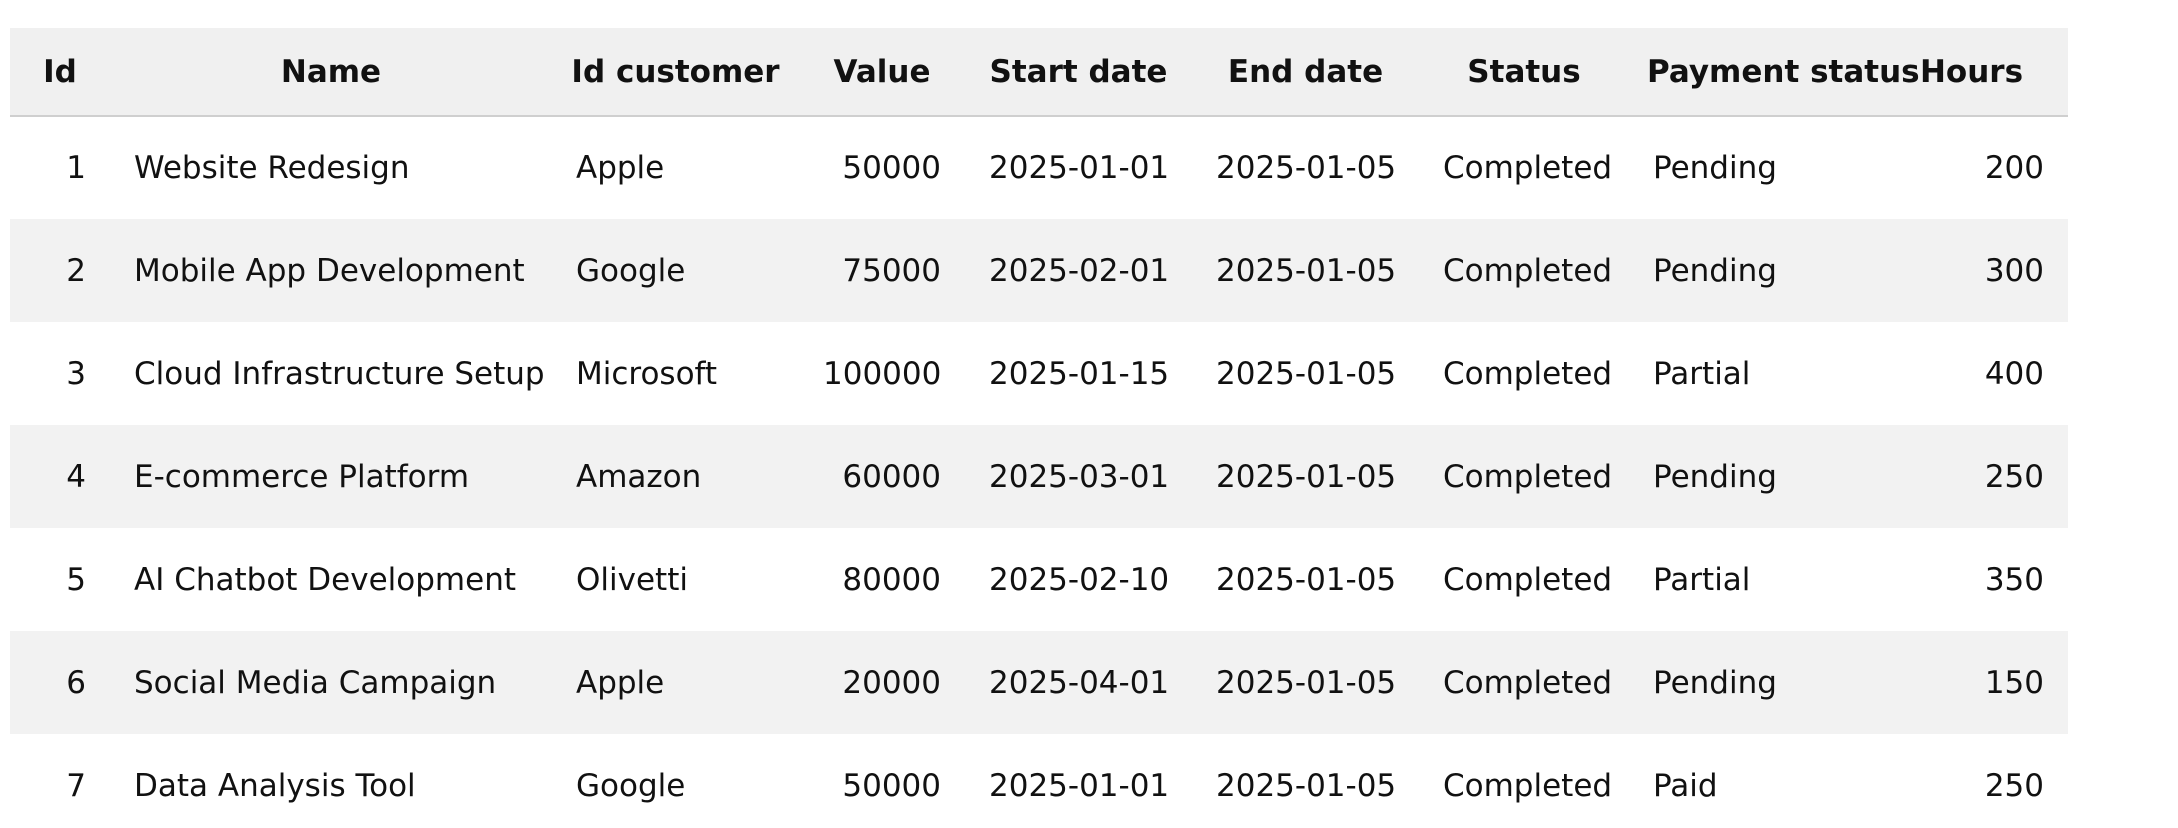  I want to click on cell-payment-status: Paid, so click(1685, 785).